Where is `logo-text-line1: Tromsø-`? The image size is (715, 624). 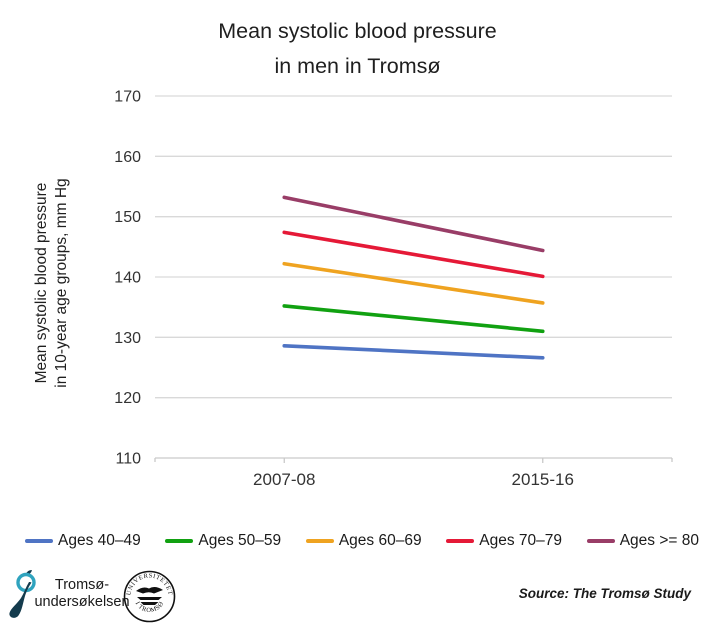
logo-text-line1: Tromsø- is located at coordinates (82, 585).